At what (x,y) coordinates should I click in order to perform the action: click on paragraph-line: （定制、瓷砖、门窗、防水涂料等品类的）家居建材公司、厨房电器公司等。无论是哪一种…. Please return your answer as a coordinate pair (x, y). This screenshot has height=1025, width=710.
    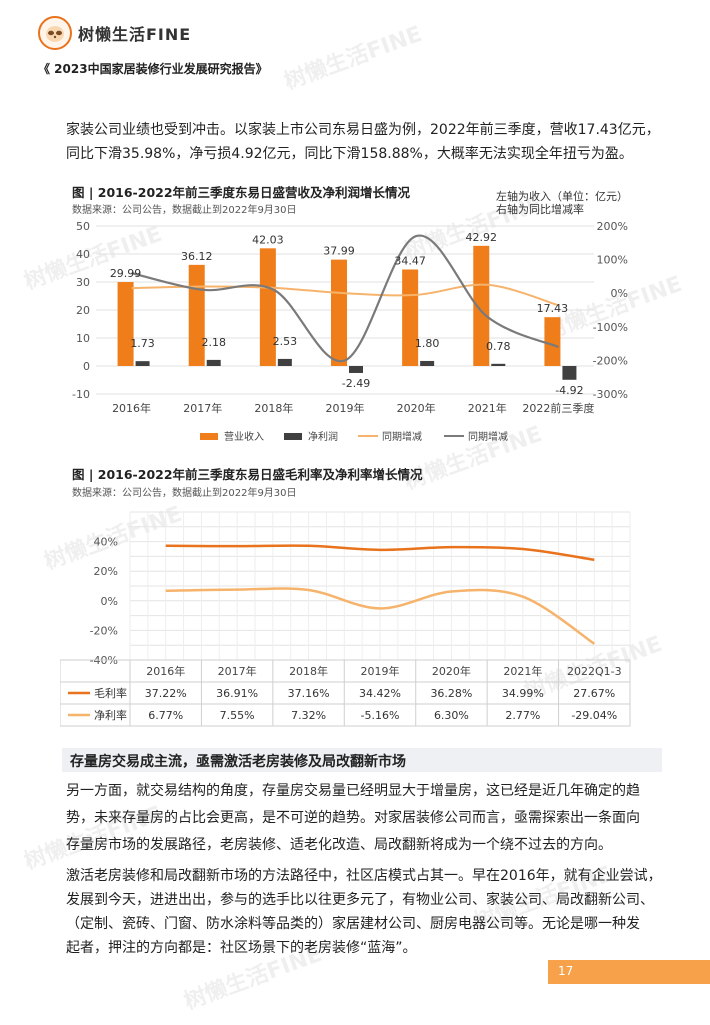
    Looking at the image, I should click on (353, 924).